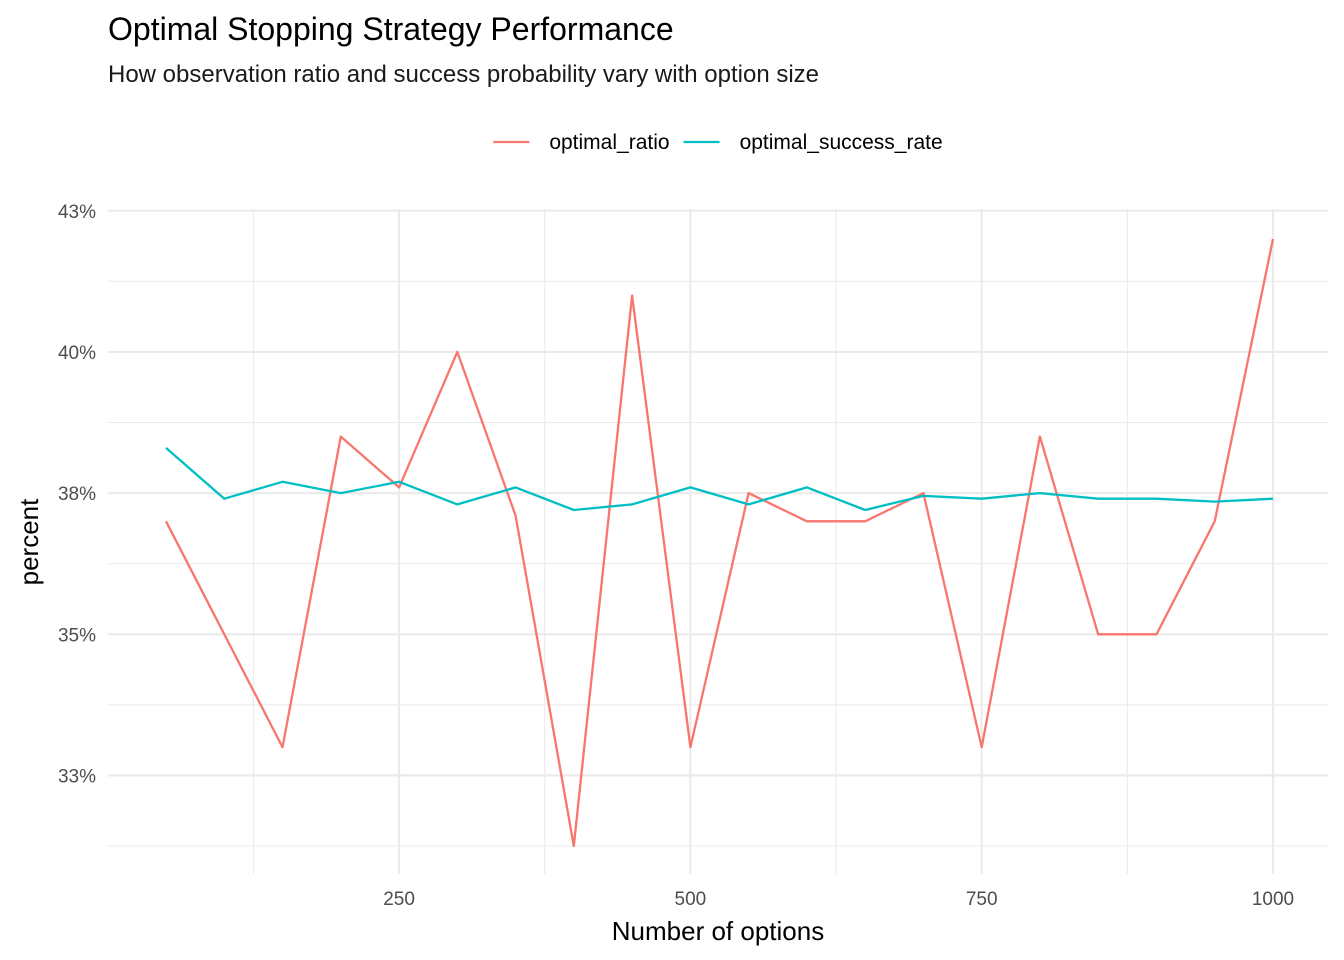 The width and height of the screenshot is (1344, 960). I want to click on x-axis-title: Number of options, so click(718, 931).